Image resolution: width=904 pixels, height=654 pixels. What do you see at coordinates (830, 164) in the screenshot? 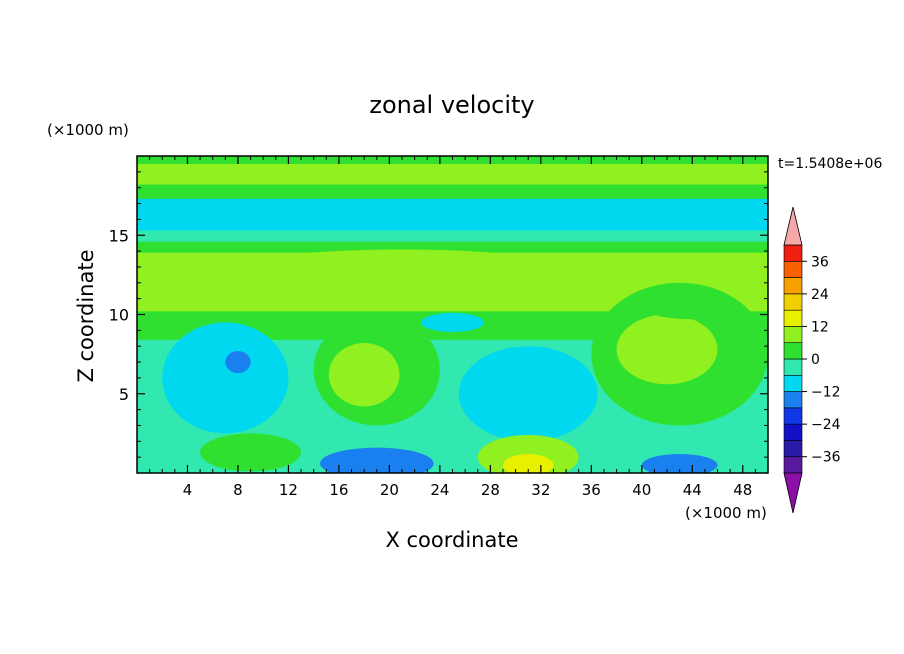
I see `time-label: t=1.5408e+06` at bounding box center [830, 164].